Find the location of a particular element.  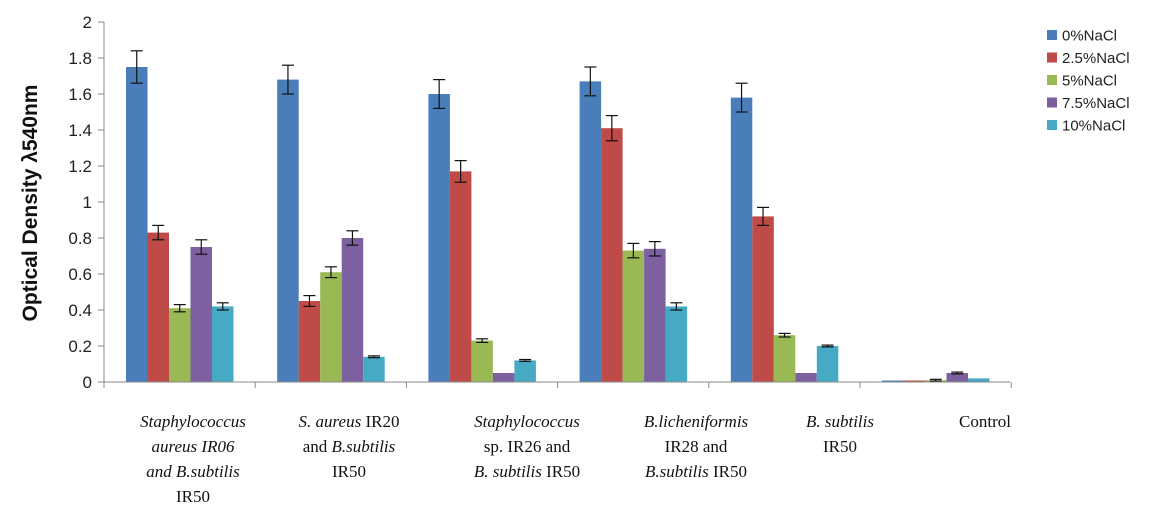

legend-label: 10%NaCl is located at coordinates (1093, 126).